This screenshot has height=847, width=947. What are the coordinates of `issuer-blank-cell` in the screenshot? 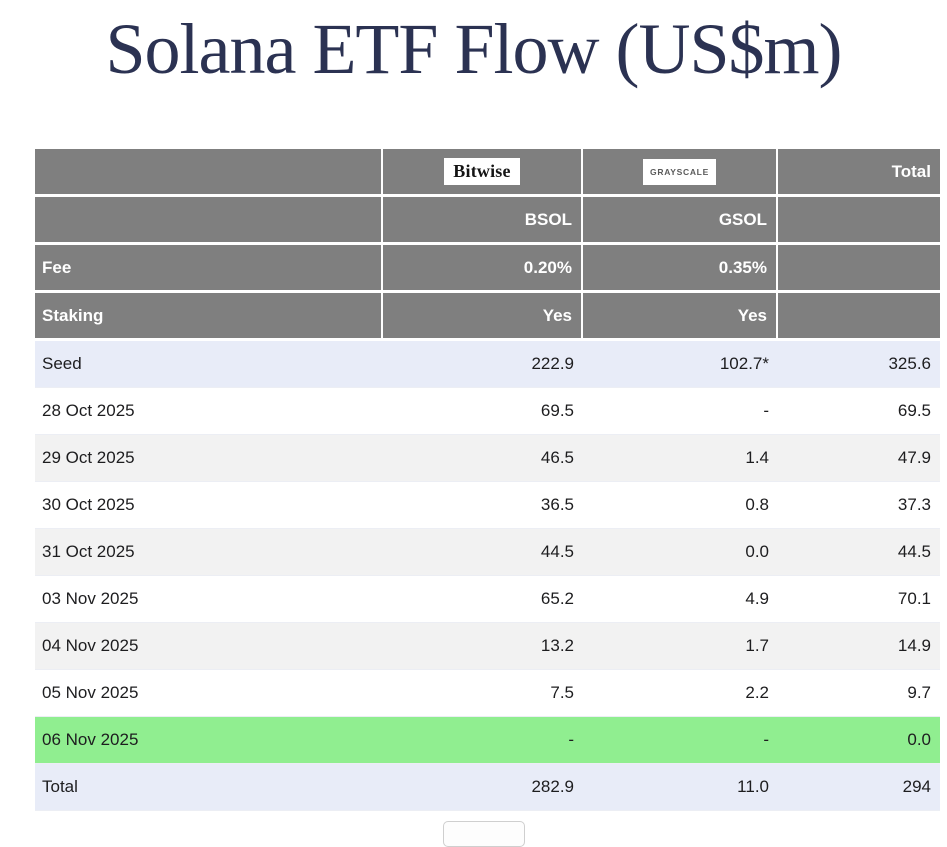 It's located at (209, 171).